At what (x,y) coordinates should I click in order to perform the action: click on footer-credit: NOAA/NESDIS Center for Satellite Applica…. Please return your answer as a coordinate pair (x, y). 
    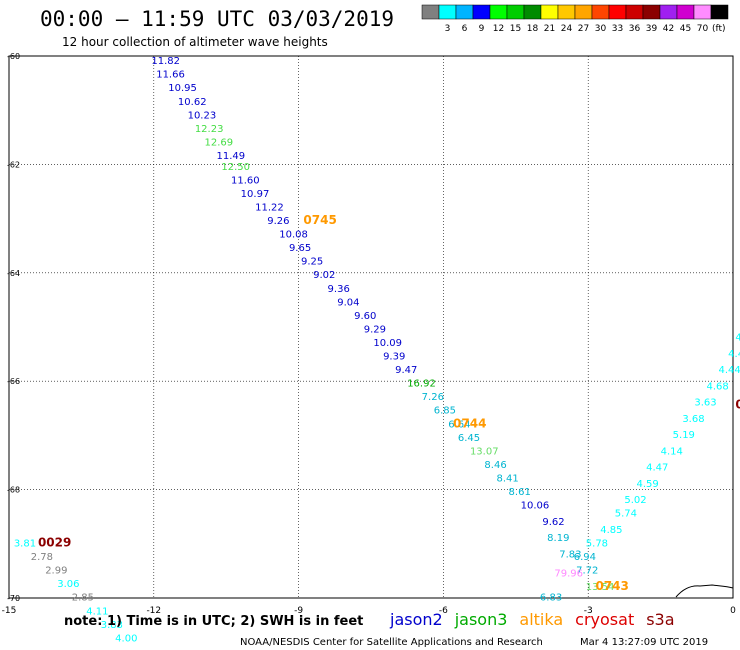
    Looking at the image, I should click on (391, 642).